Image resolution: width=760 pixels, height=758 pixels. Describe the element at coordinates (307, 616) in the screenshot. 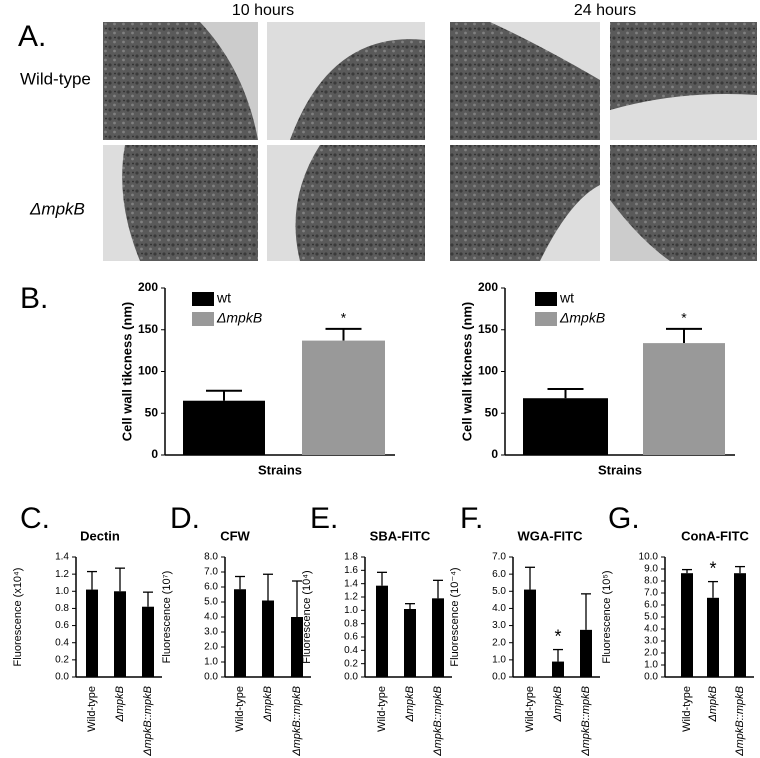

I see `y-axis-label: Fluorescence (10⁴)` at that location.